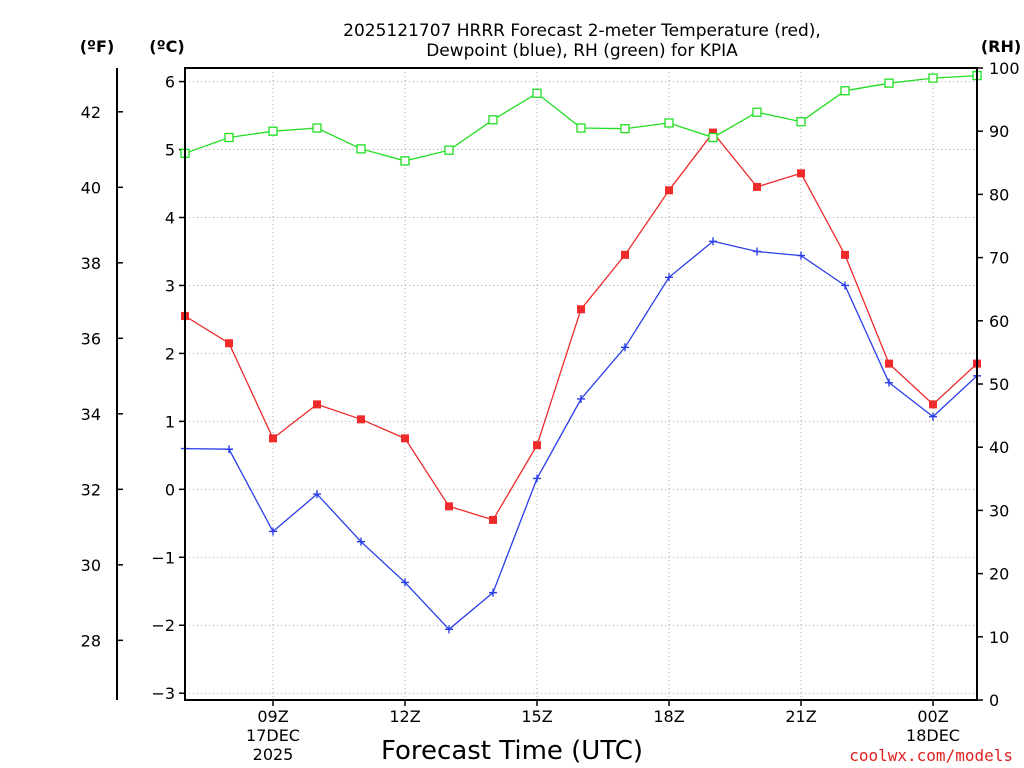 The width and height of the screenshot is (1024, 768). What do you see at coordinates (170, 150) in the screenshot?
I see `celsius-tick-label: 5` at bounding box center [170, 150].